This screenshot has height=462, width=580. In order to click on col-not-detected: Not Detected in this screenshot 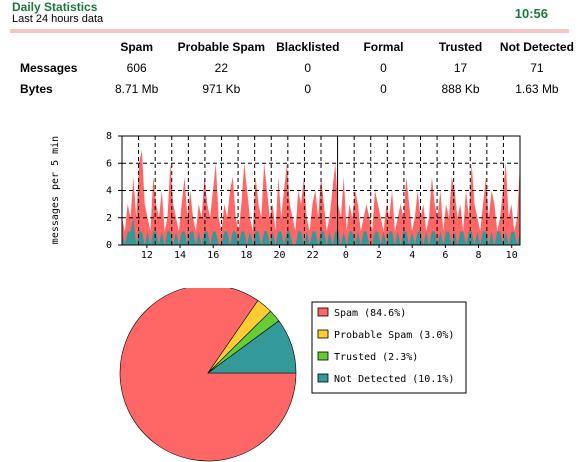, I will do `click(536, 46)`.